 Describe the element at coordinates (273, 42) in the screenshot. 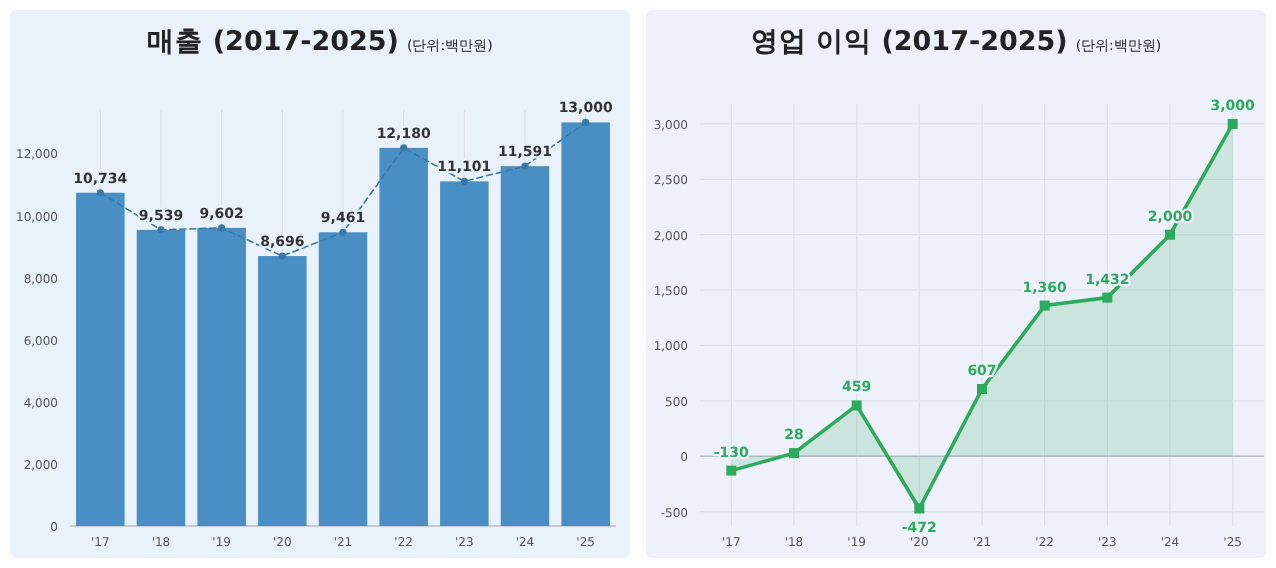

I see `chart-title: 매출 (2017-2025)` at that location.